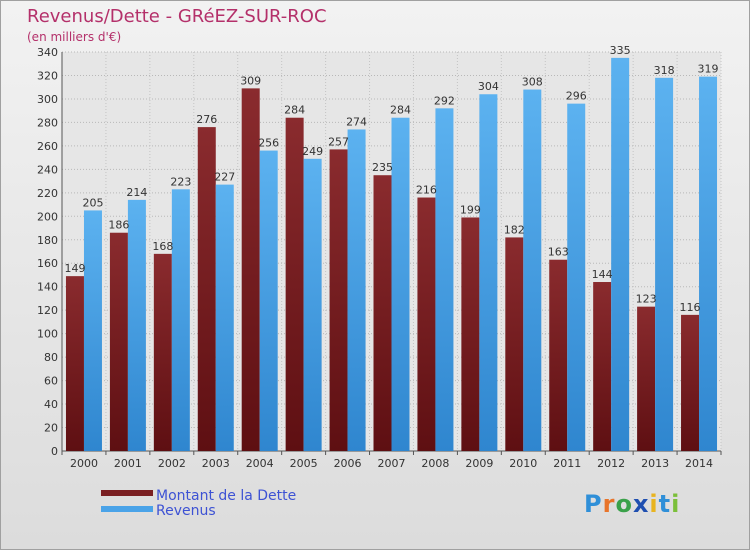 Image resolution: width=750 pixels, height=550 pixels. Describe the element at coordinates (611, 463) in the screenshot. I see `x-tick-label: 2012` at that location.